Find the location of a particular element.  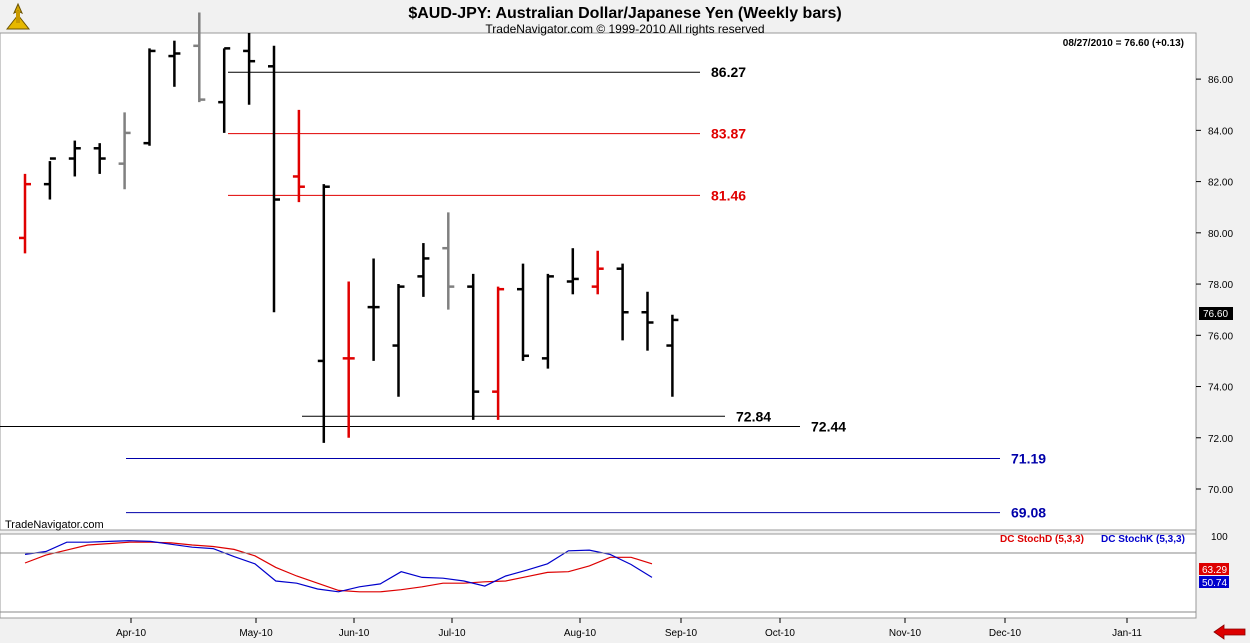

stochastic-panel is located at coordinates (598, 576).